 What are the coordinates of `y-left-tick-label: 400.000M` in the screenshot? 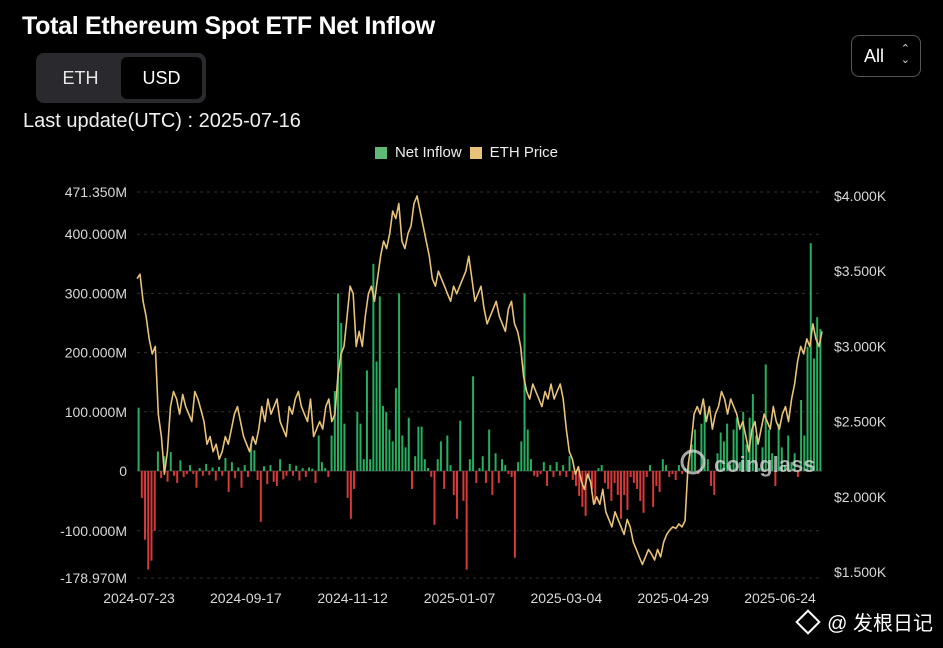 It's located at (96, 234).